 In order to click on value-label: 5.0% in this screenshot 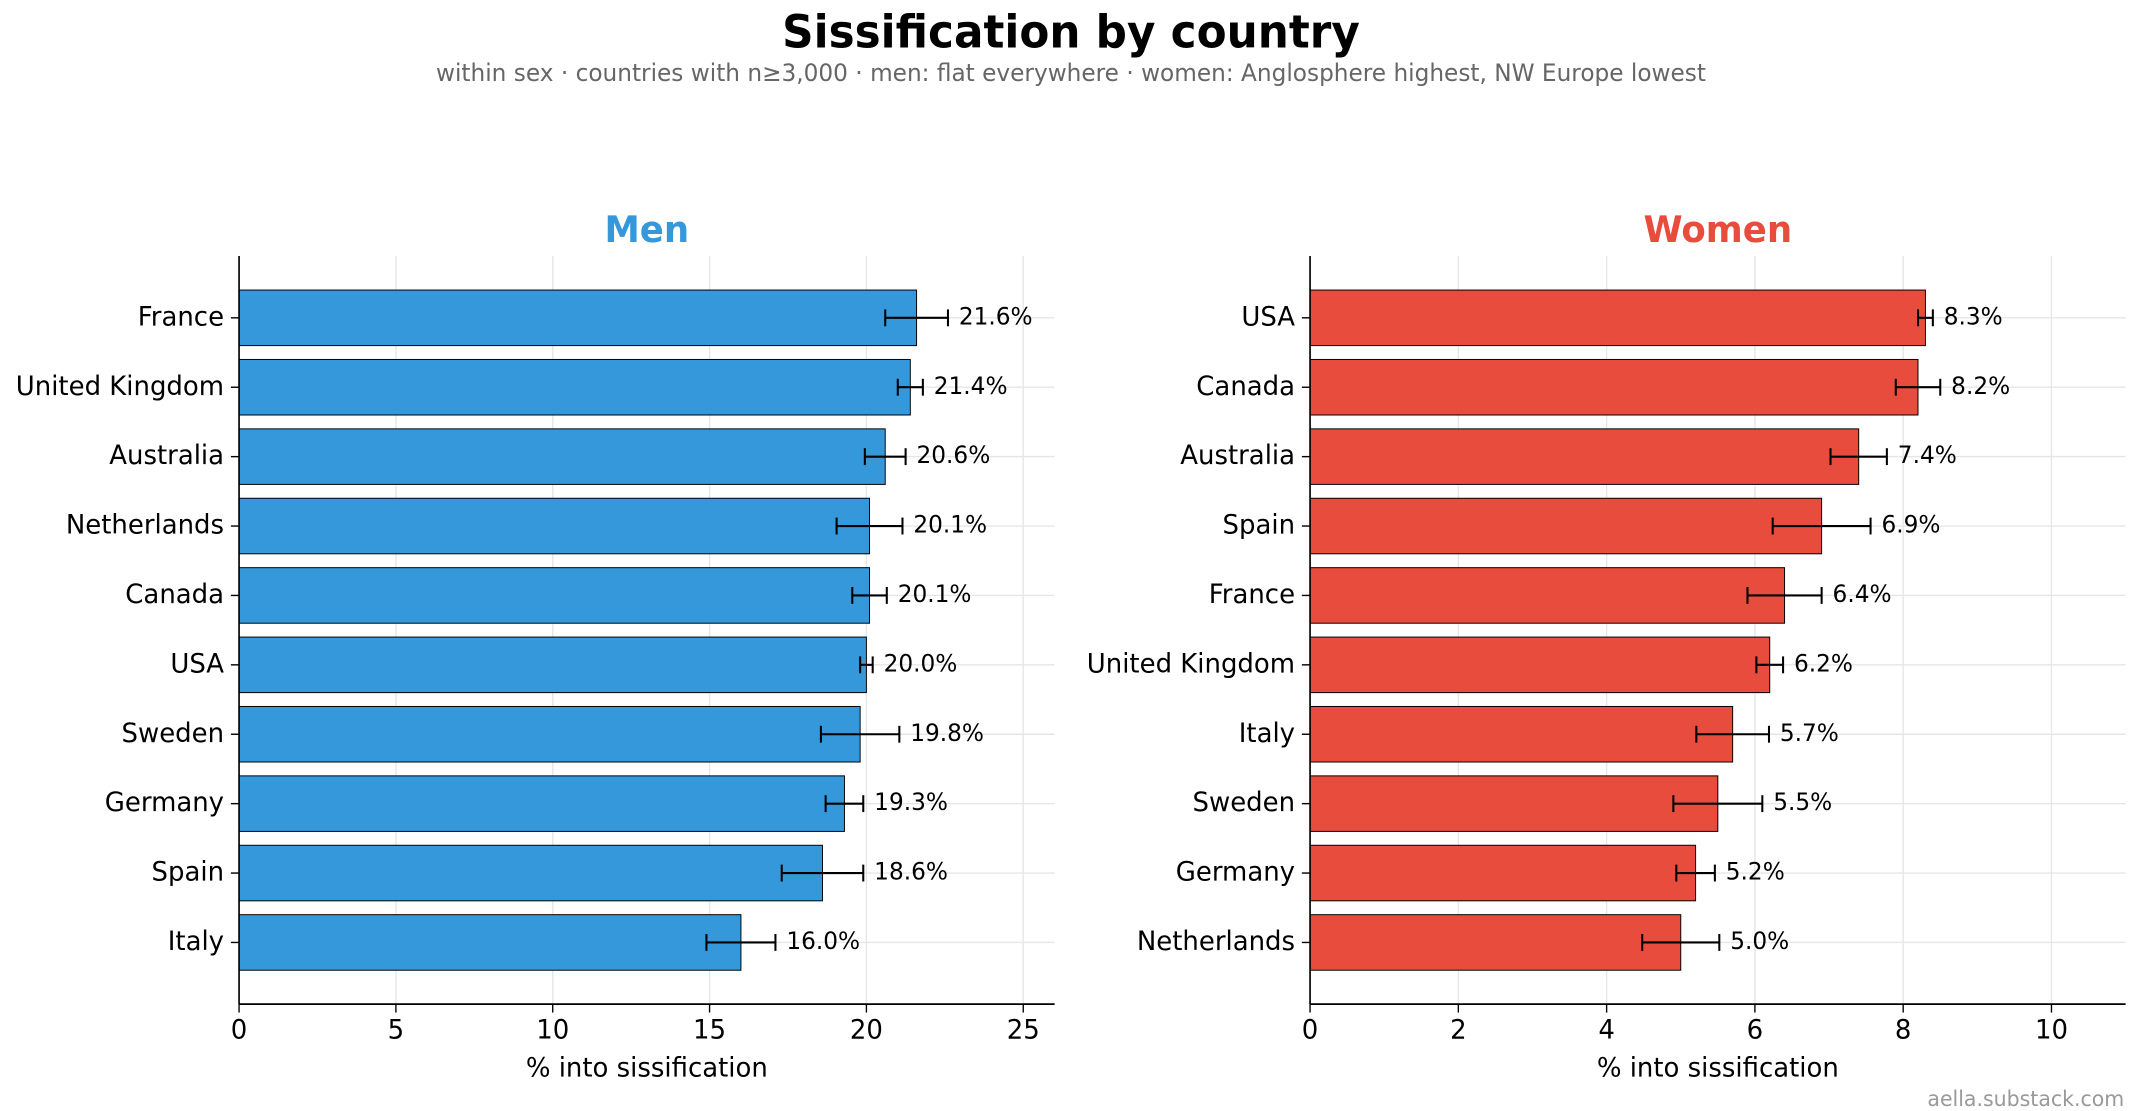, I will do `click(1759, 941)`.